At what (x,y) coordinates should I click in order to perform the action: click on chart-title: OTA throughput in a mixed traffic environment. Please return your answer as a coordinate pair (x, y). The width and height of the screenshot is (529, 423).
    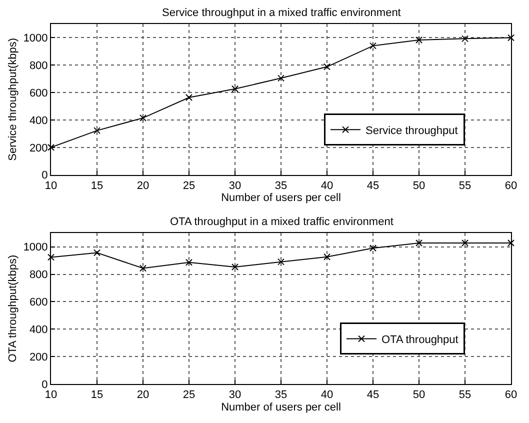
    Looking at the image, I should click on (282, 222).